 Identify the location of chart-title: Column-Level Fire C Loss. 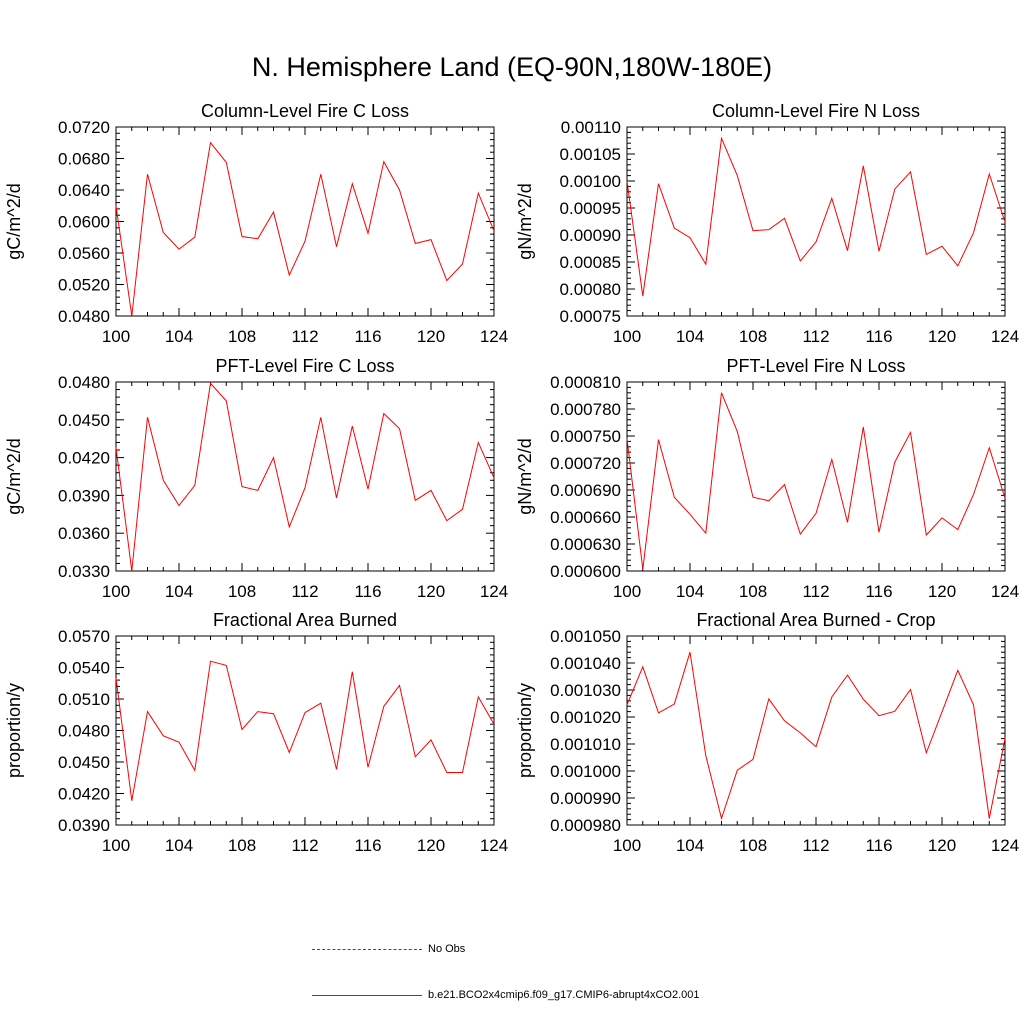
(305, 111).